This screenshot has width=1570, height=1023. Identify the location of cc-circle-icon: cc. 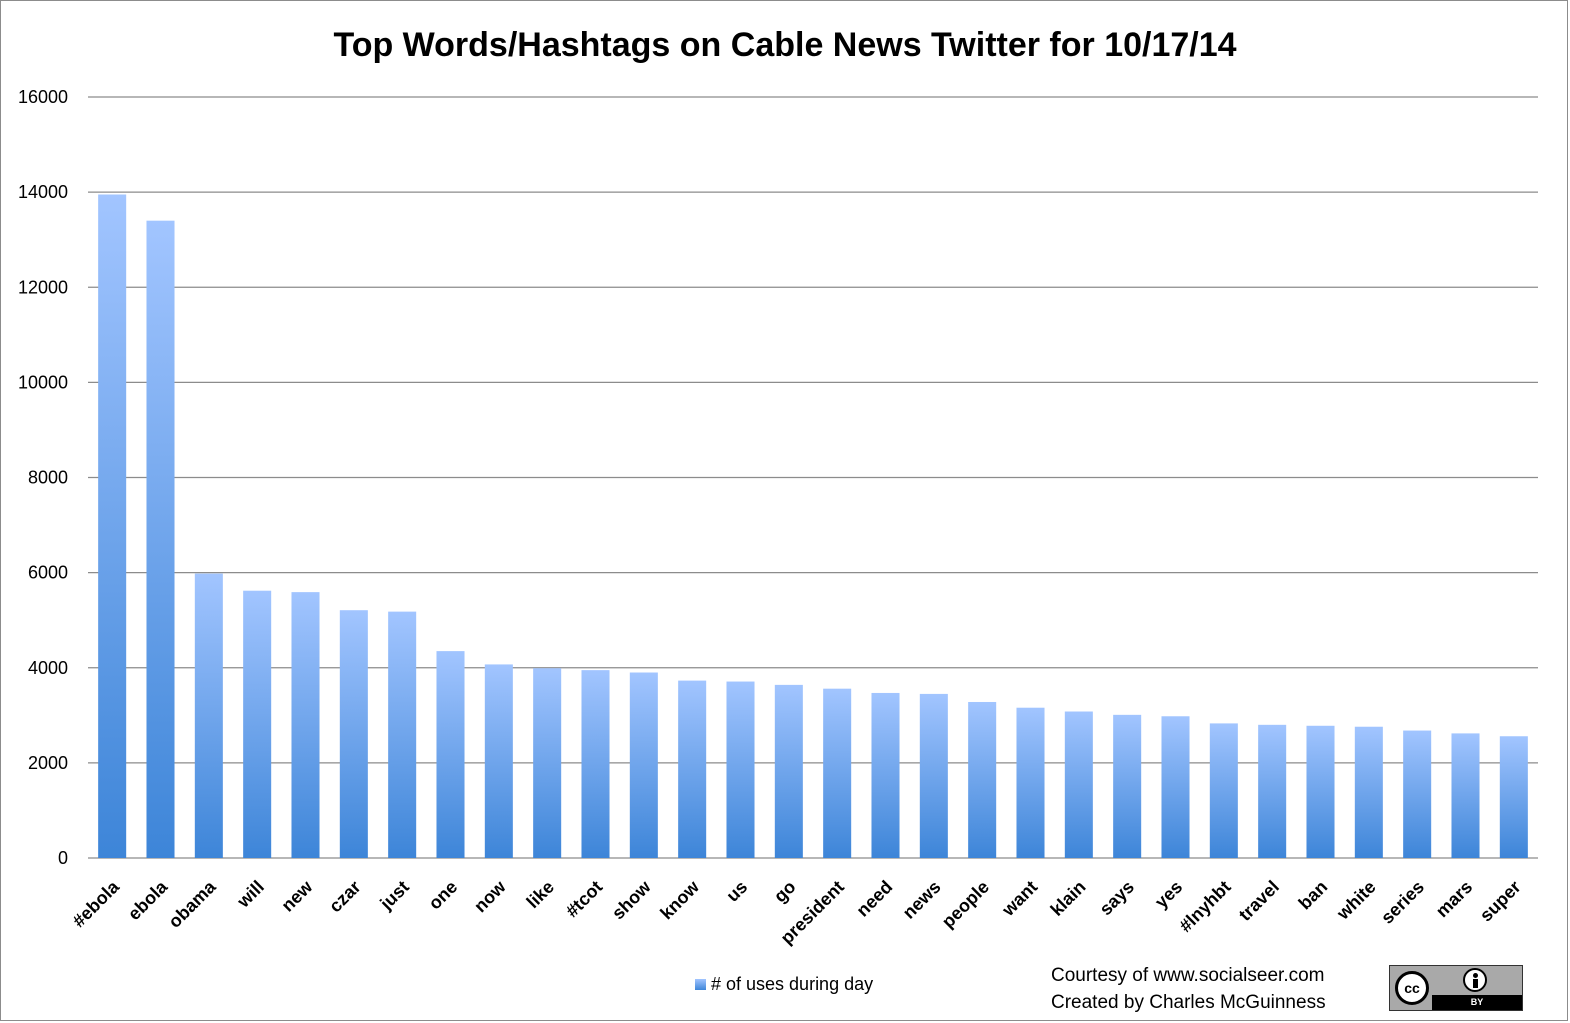
(1412, 988).